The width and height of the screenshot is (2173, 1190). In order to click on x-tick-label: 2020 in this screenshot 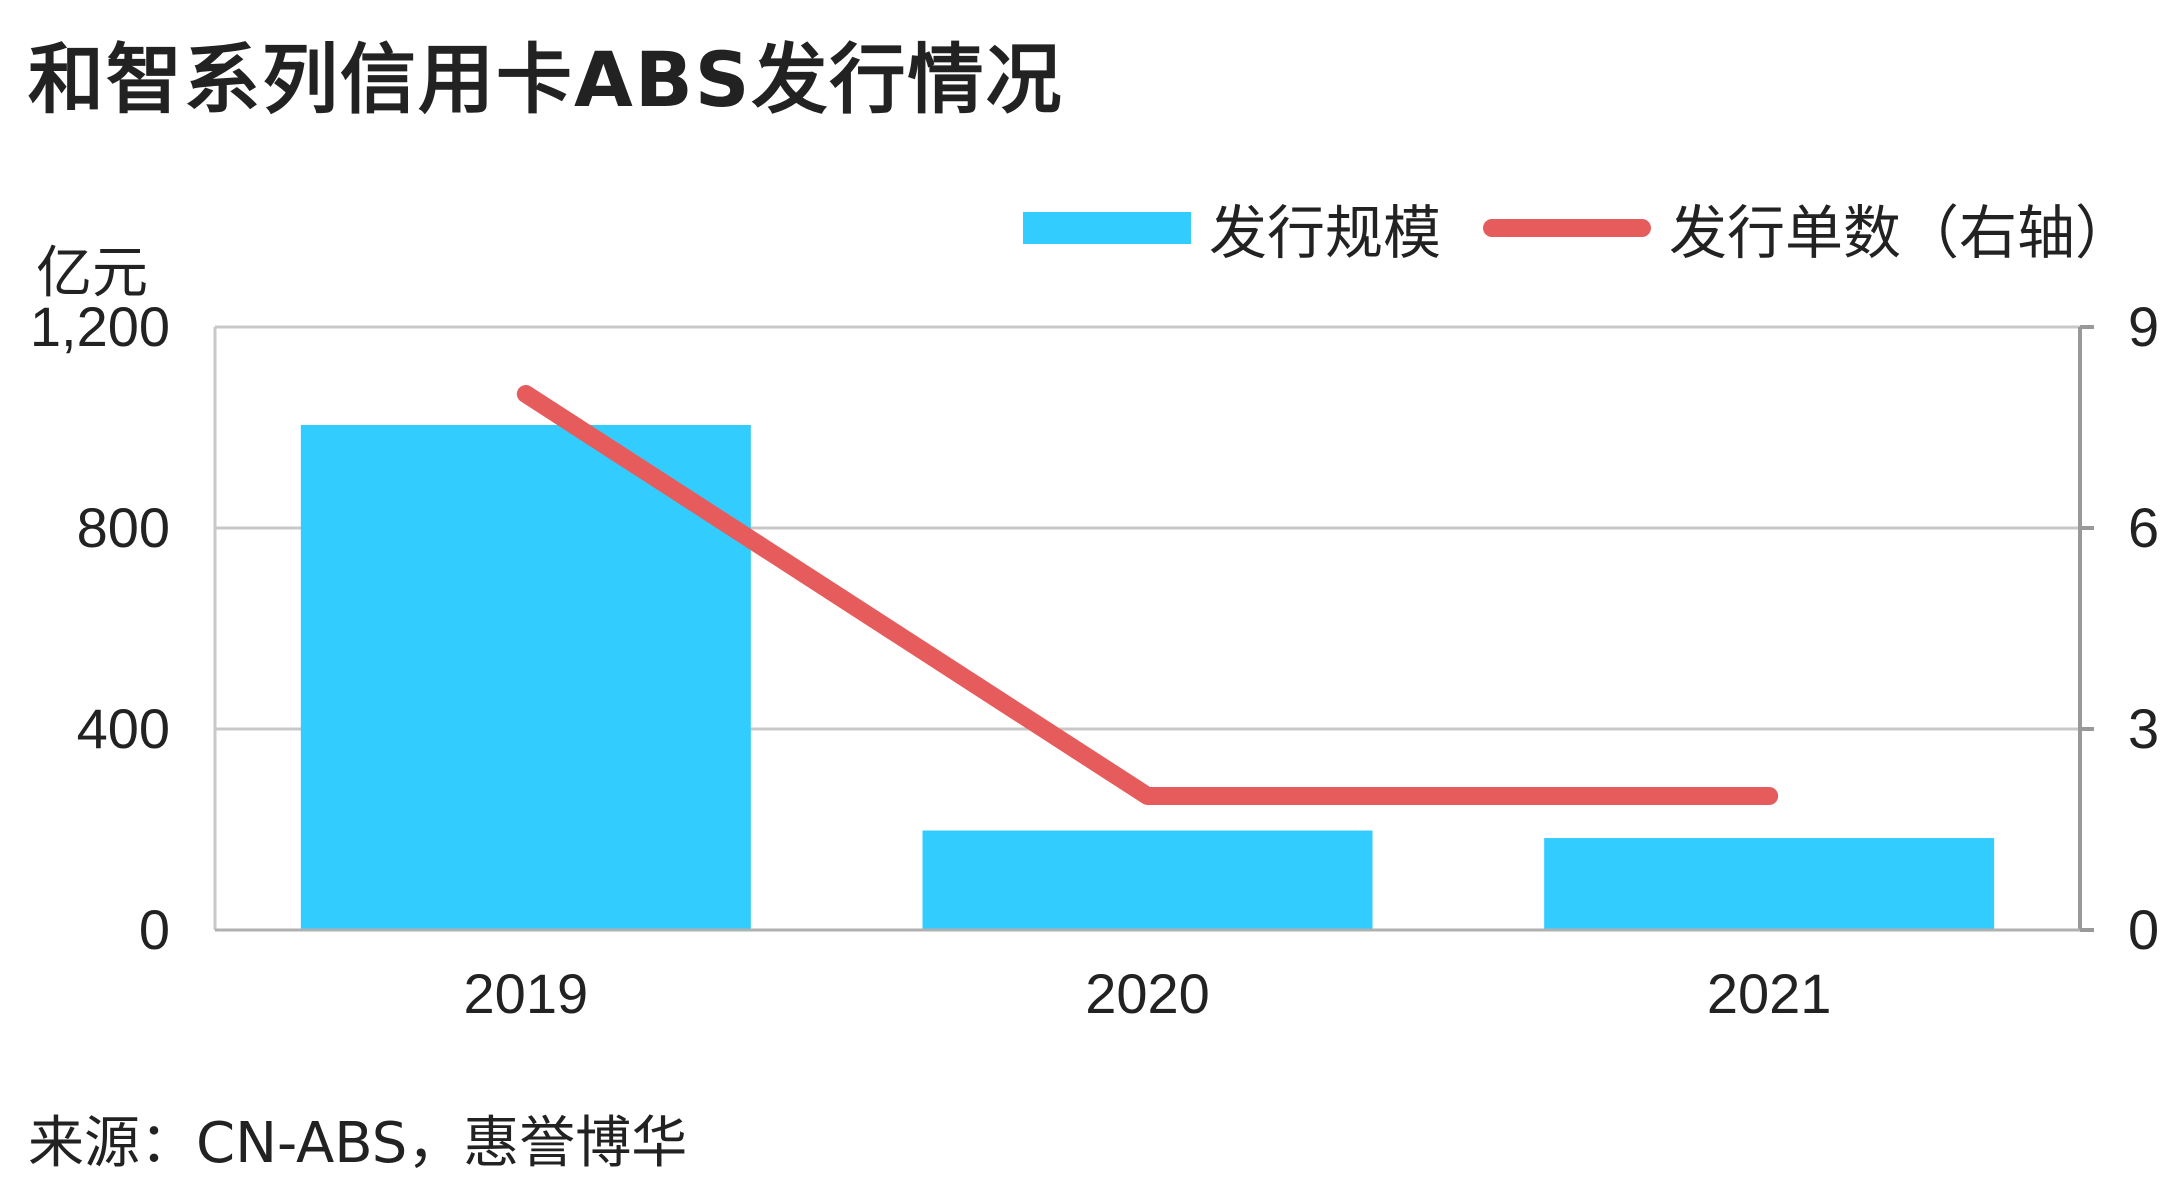, I will do `click(1147, 993)`.